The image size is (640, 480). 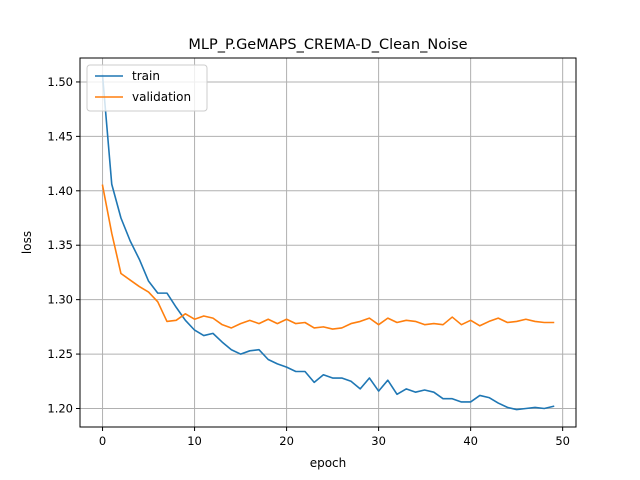 I want to click on y-axis-label: loss, so click(x=27, y=242).